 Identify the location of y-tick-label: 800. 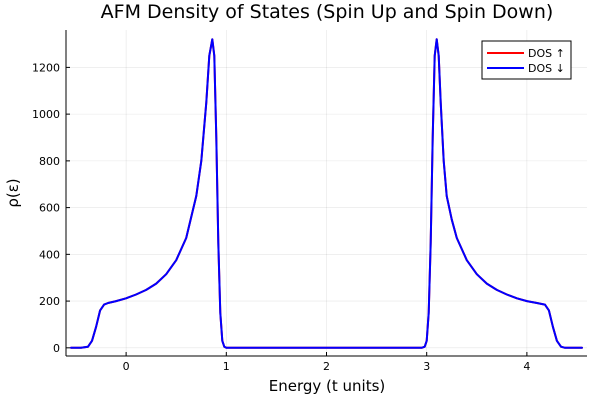
(49, 161).